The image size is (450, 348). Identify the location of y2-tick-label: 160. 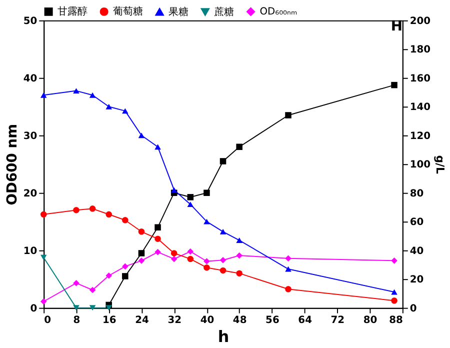
(420, 78).